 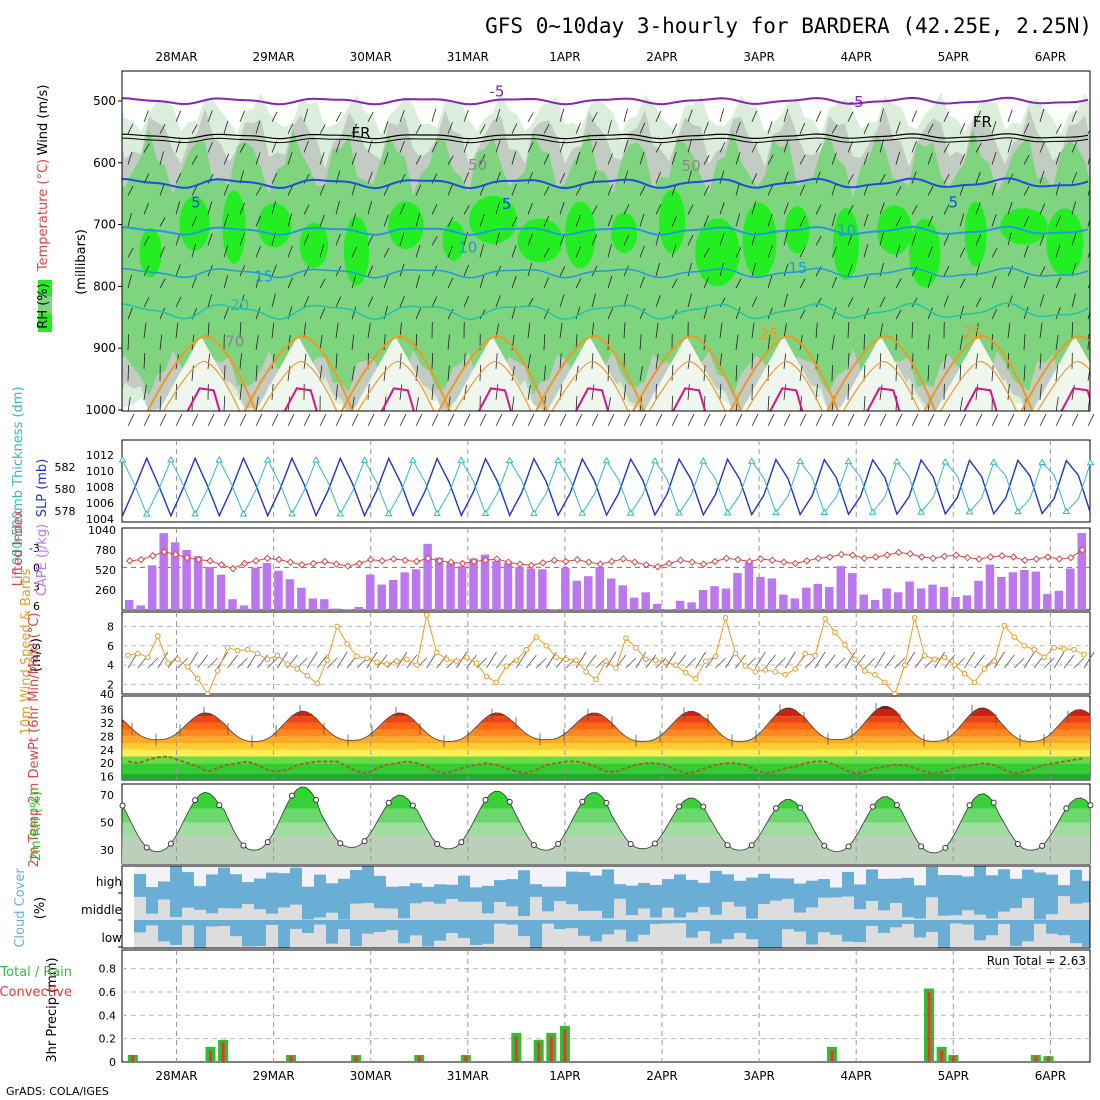 I want to click on thickness-marker, so click(x=630, y=512).